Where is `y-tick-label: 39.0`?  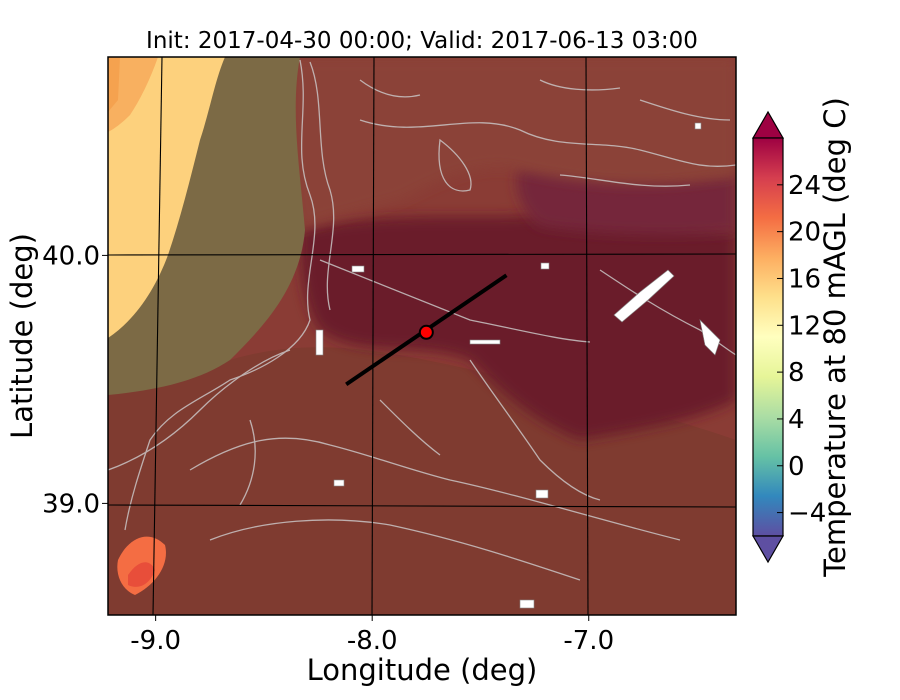
y-tick-label: 39.0 is located at coordinates (71, 504).